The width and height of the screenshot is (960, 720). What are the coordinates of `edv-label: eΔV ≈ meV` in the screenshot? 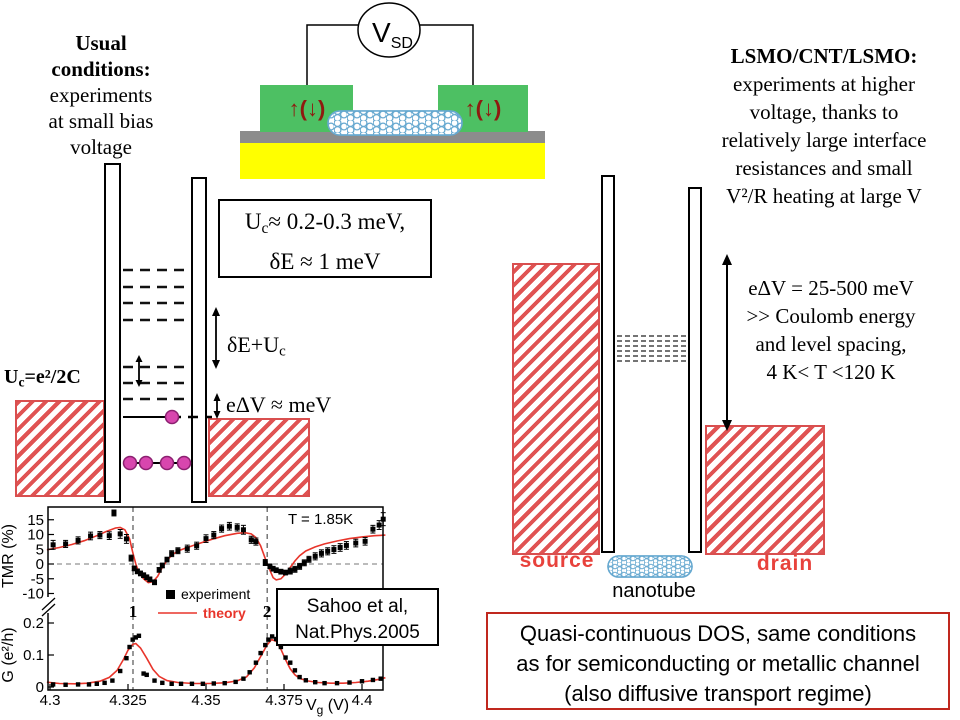 It's located at (279, 404).